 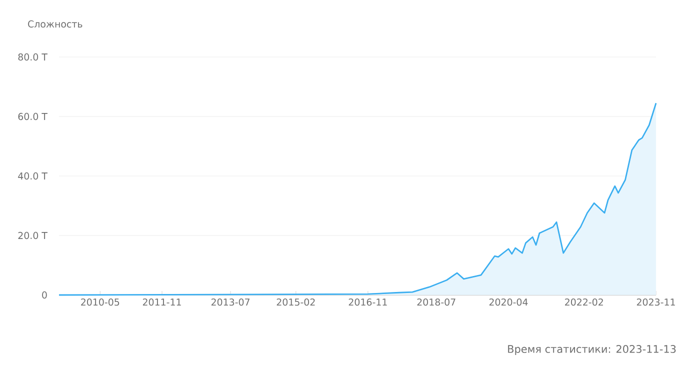 What do you see at coordinates (367, 302) in the screenshot?
I see `x-tick-label: 2016-11` at bounding box center [367, 302].